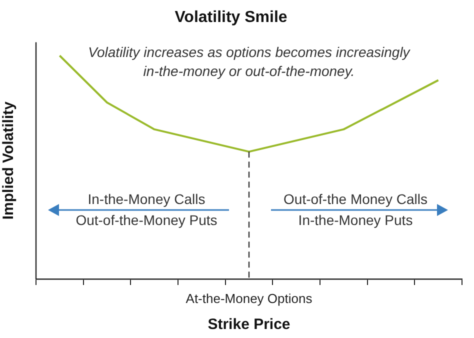 This screenshot has height=338, width=474. I want to click on text: At-the-Money Options, so click(249, 298).